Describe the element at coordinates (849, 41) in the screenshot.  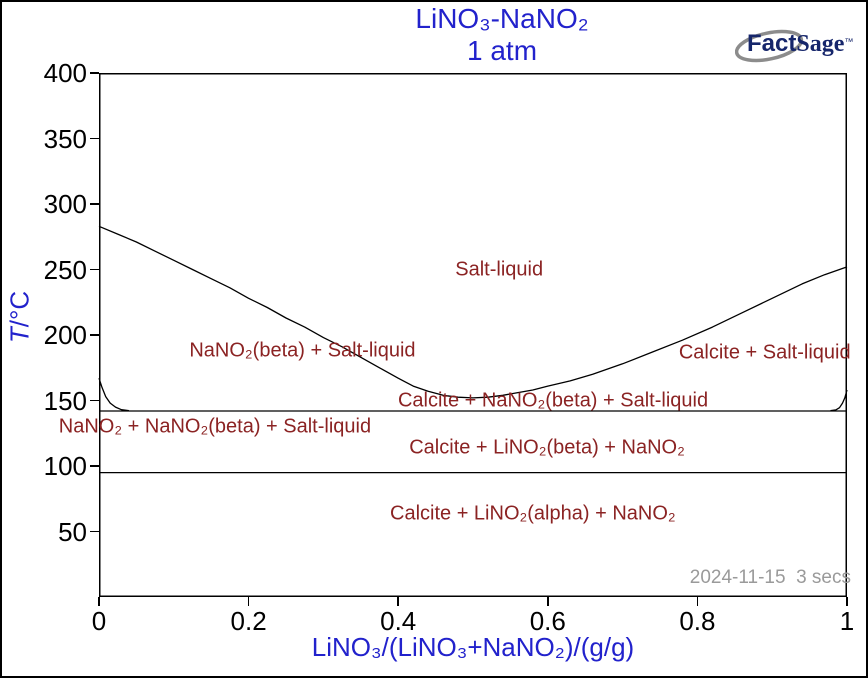
I see `factsage-logo-tm: ™` at that location.